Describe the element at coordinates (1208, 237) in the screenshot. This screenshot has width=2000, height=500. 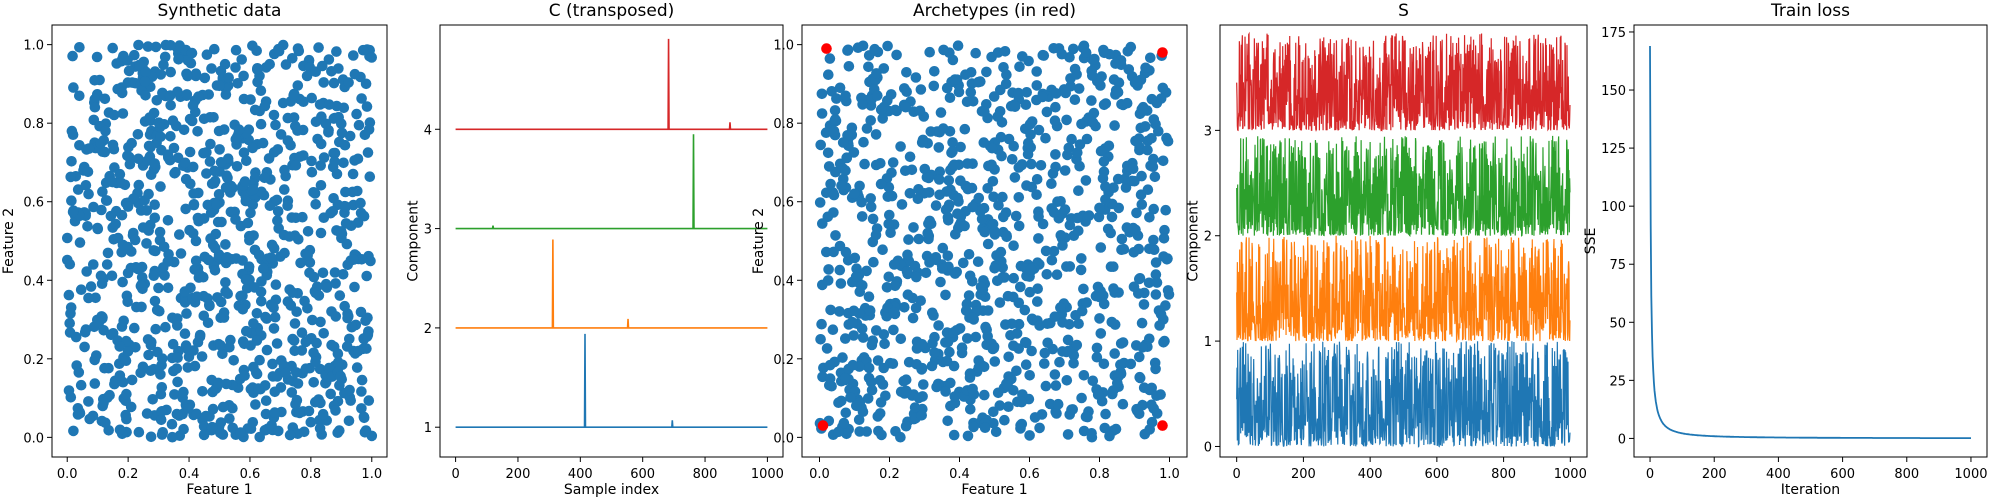
I see `y-tick-label: 2` at that location.